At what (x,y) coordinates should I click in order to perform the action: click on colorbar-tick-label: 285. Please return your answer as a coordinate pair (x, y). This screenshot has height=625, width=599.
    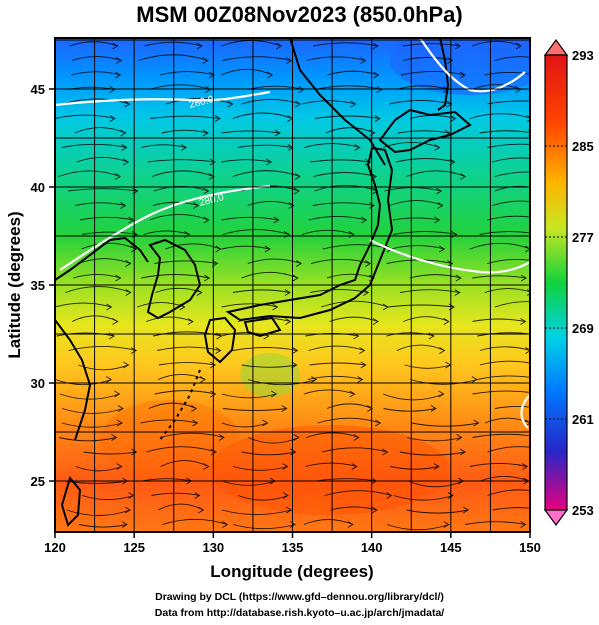
    Looking at the image, I should click on (583, 146).